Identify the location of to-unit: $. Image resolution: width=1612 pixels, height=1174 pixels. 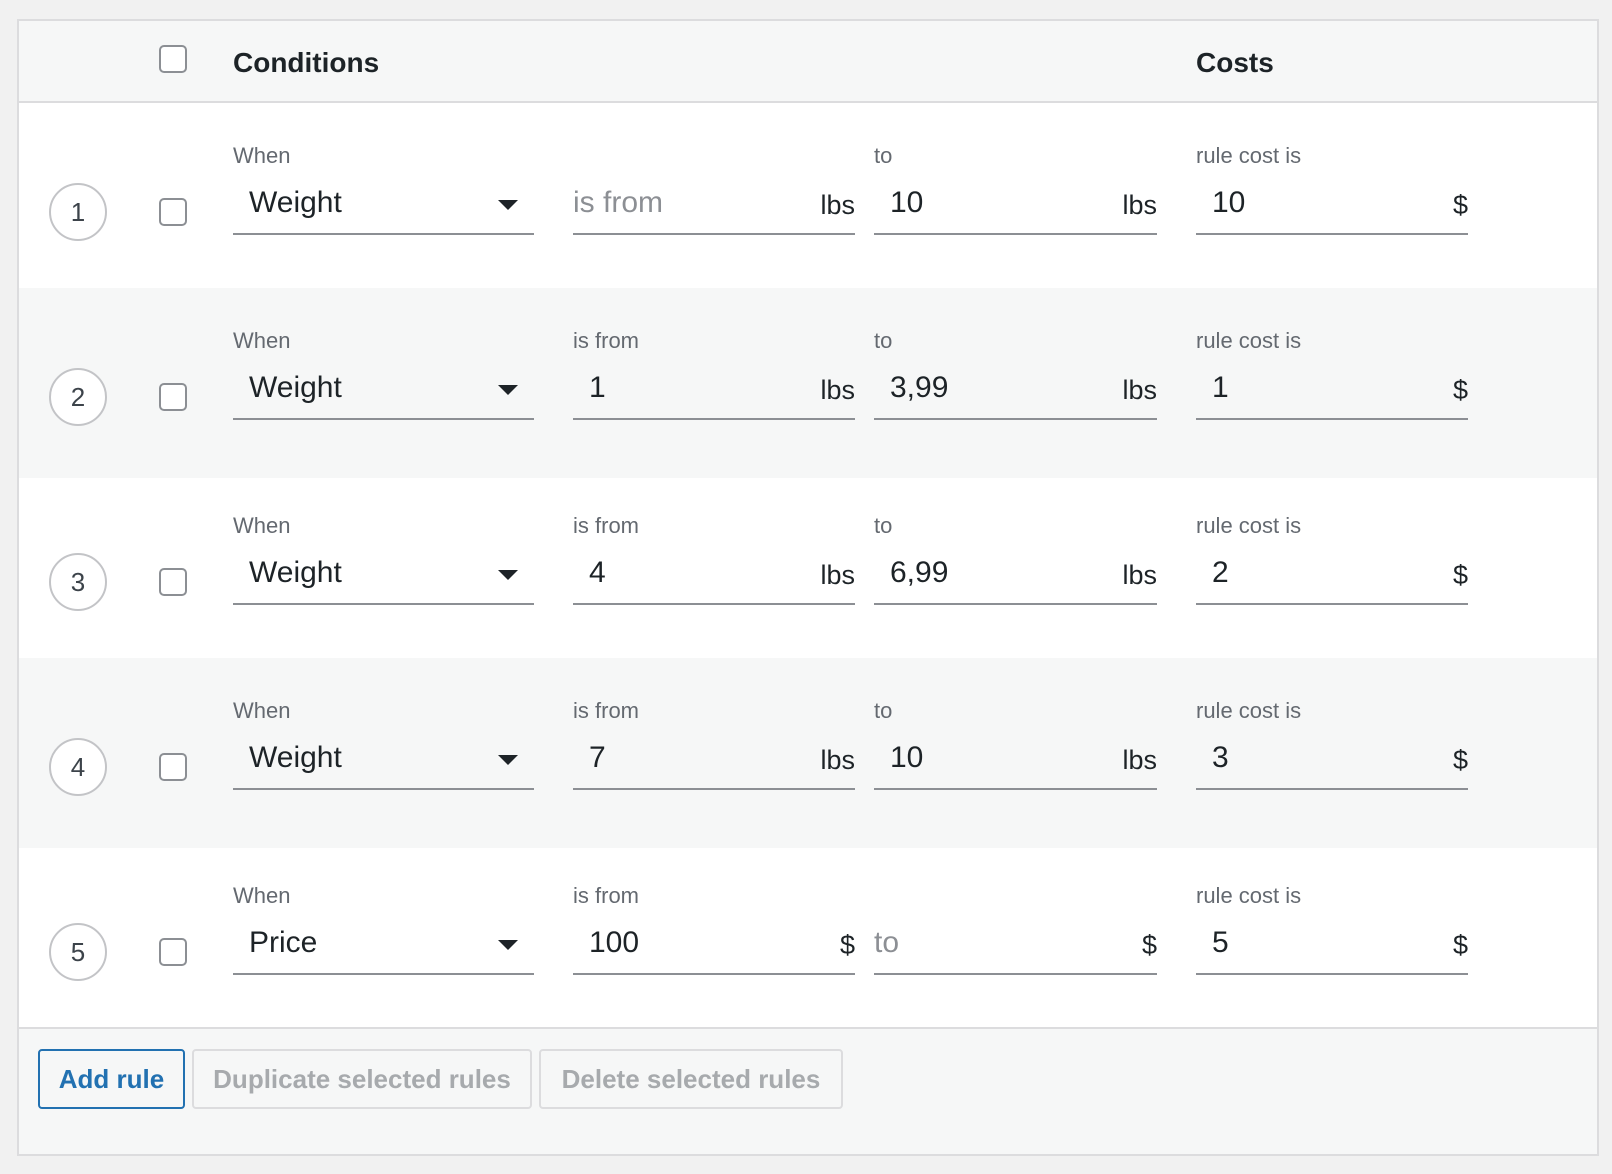
(1149, 945).